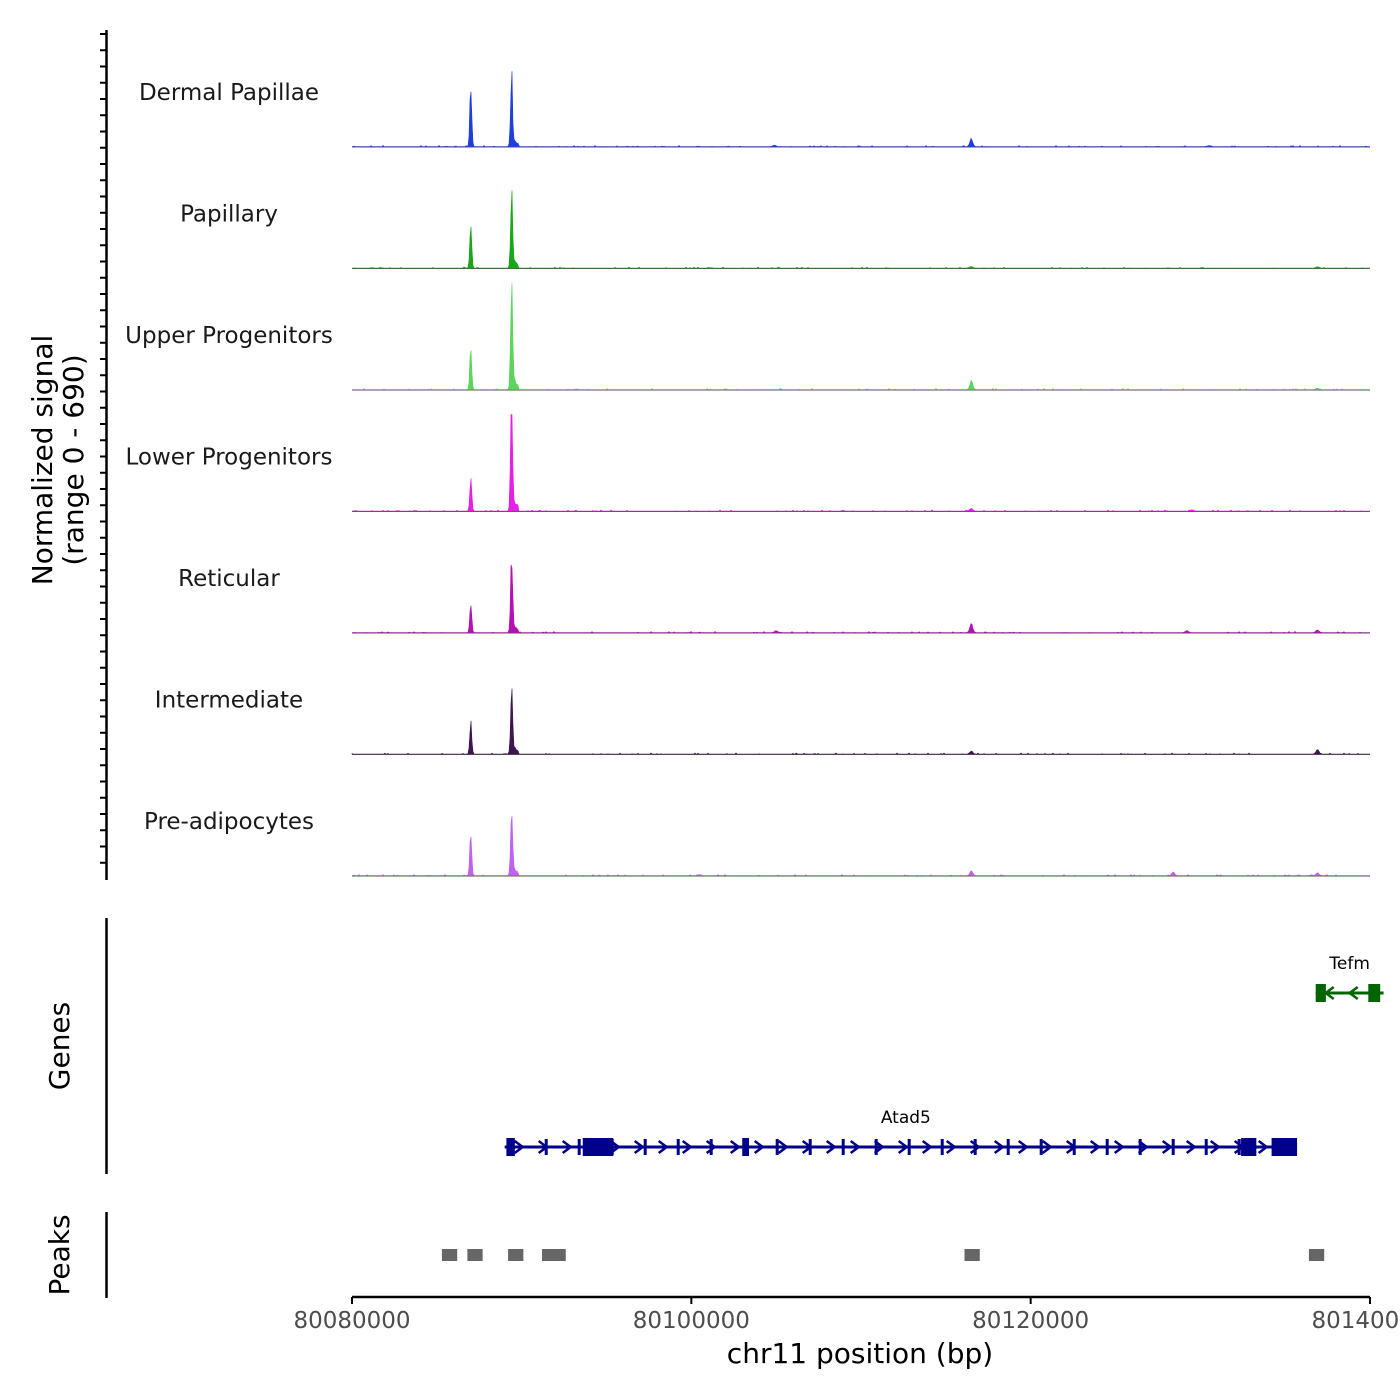 The width and height of the screenshot is (1400, 1400). I want to click on track-label: Lower Progenitors, so click(229, 458).